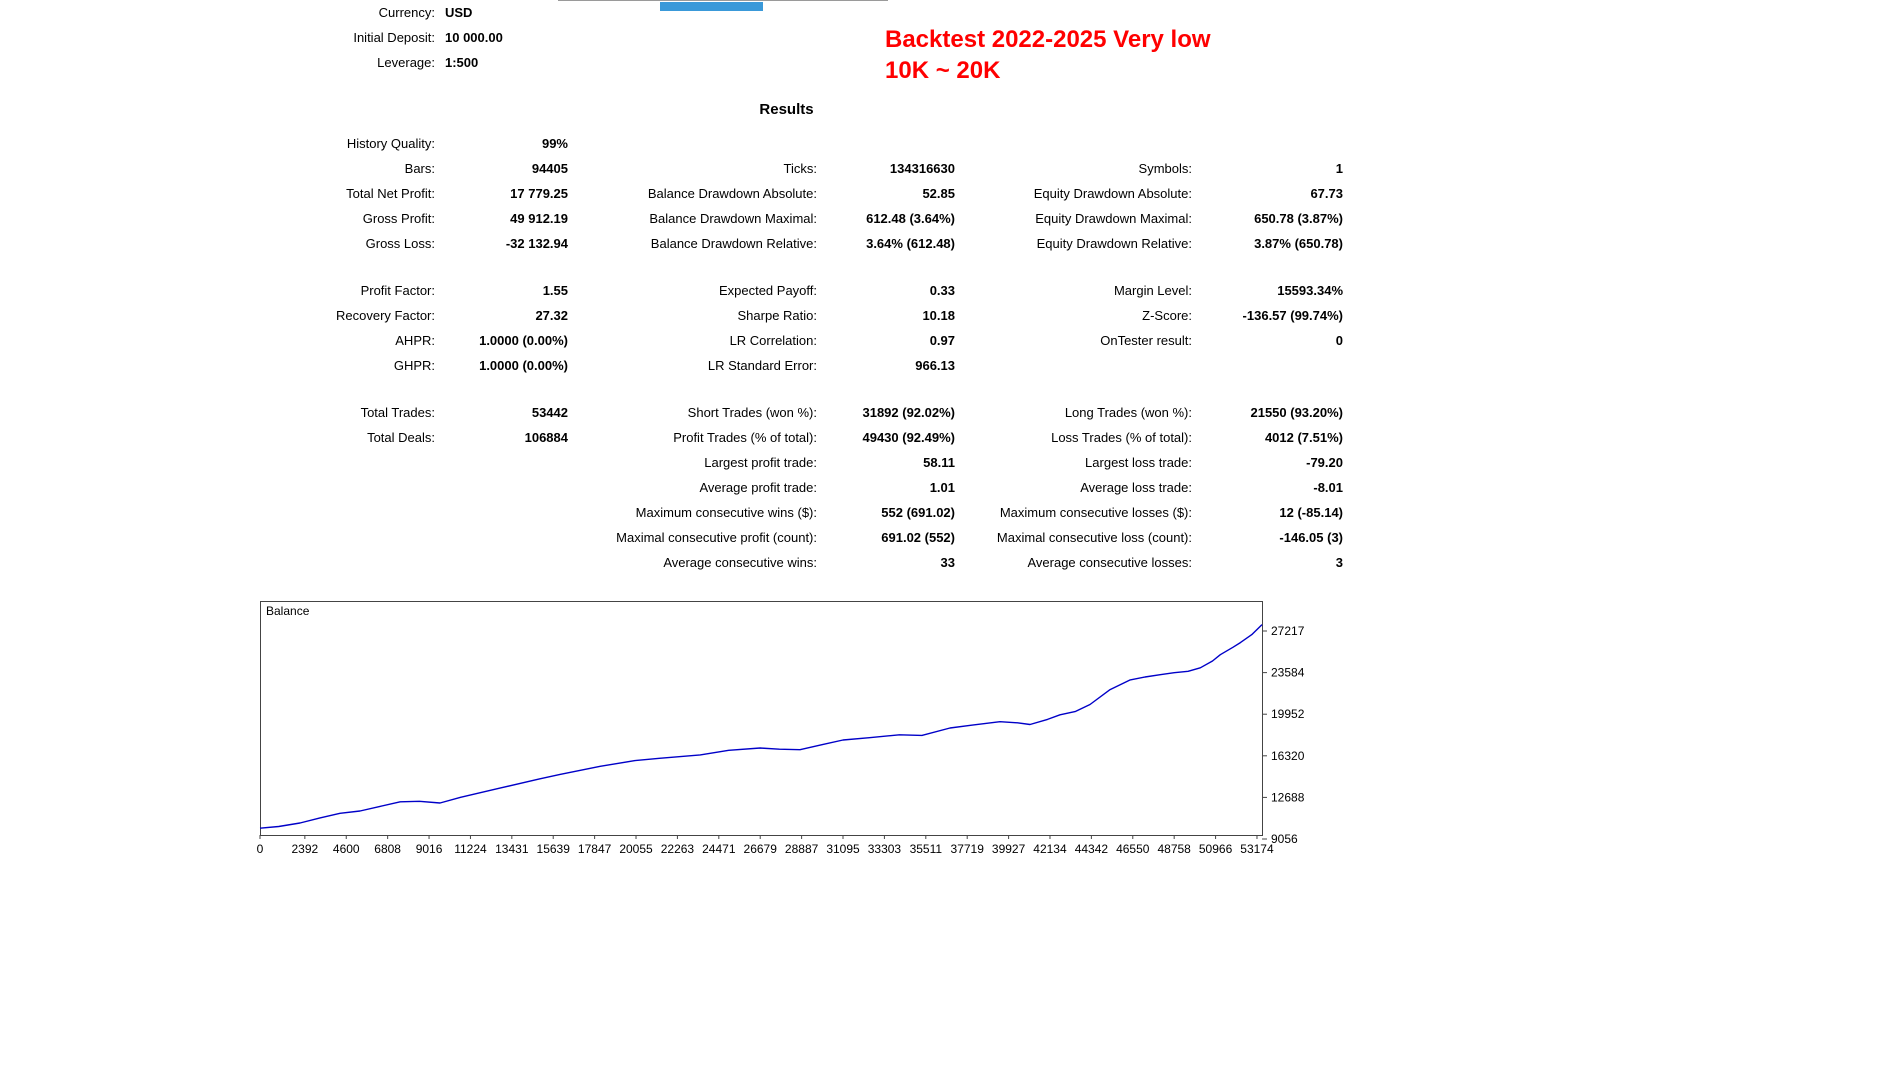  I want to click on stat-label: Average profit trade:, so click(758, 487).